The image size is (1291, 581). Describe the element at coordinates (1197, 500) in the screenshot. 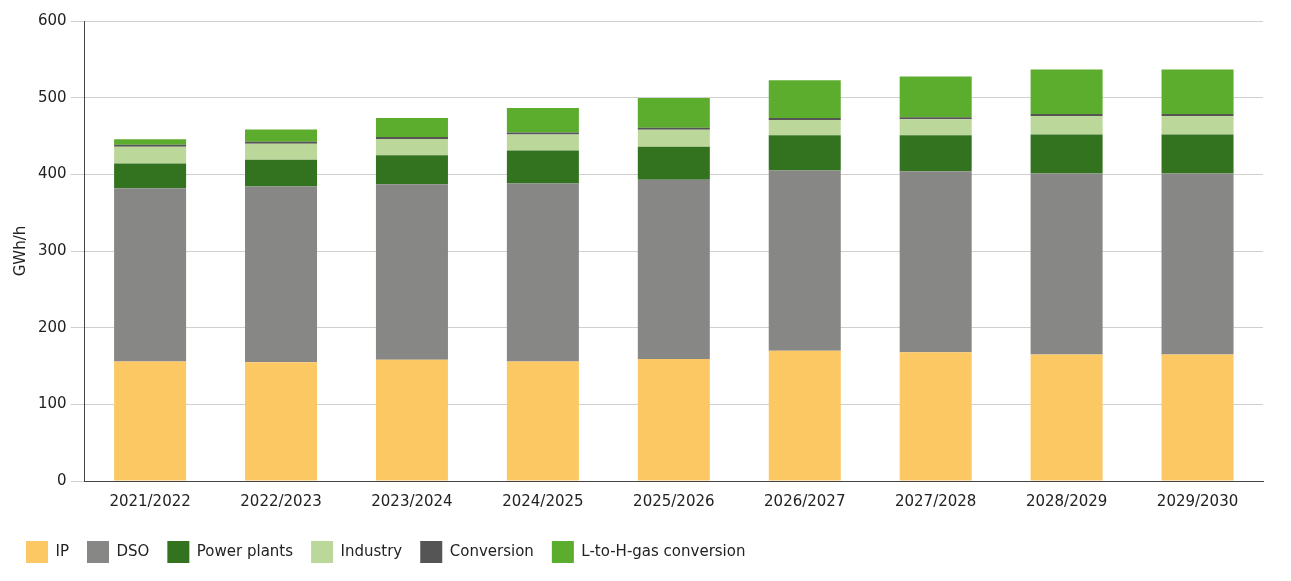

I see `x-tick-label: 2029/2030` at that location.